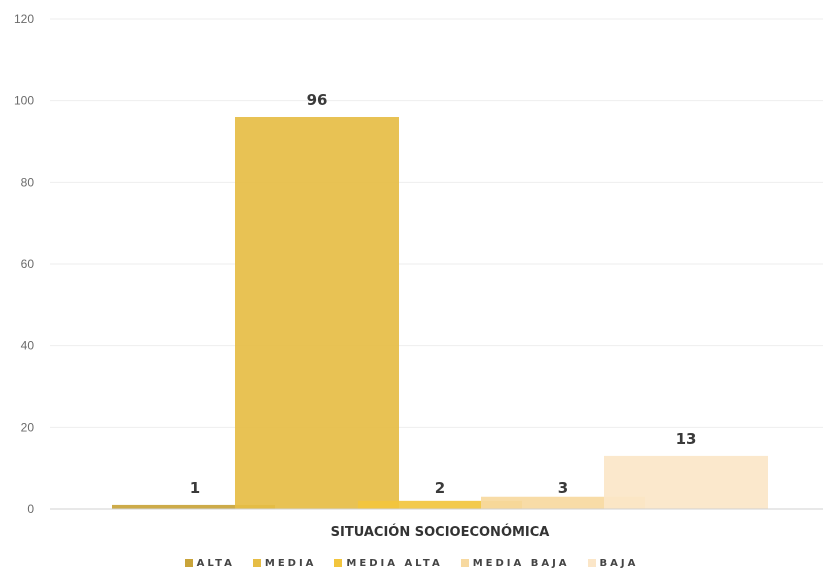  Describe the element at coordinates (521, 563) in the screenshot. I see `legend-label: MEDIA BAJA` at that location.